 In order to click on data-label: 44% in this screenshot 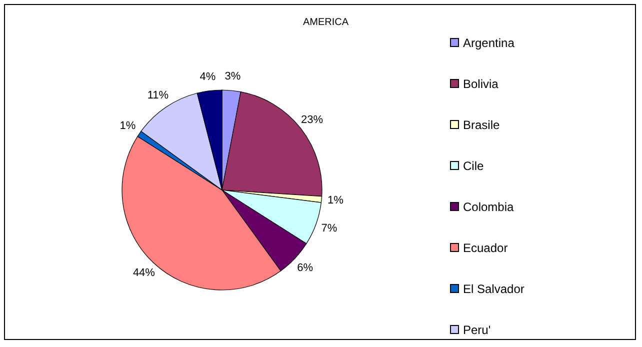, I will do `click(144, 273)`.